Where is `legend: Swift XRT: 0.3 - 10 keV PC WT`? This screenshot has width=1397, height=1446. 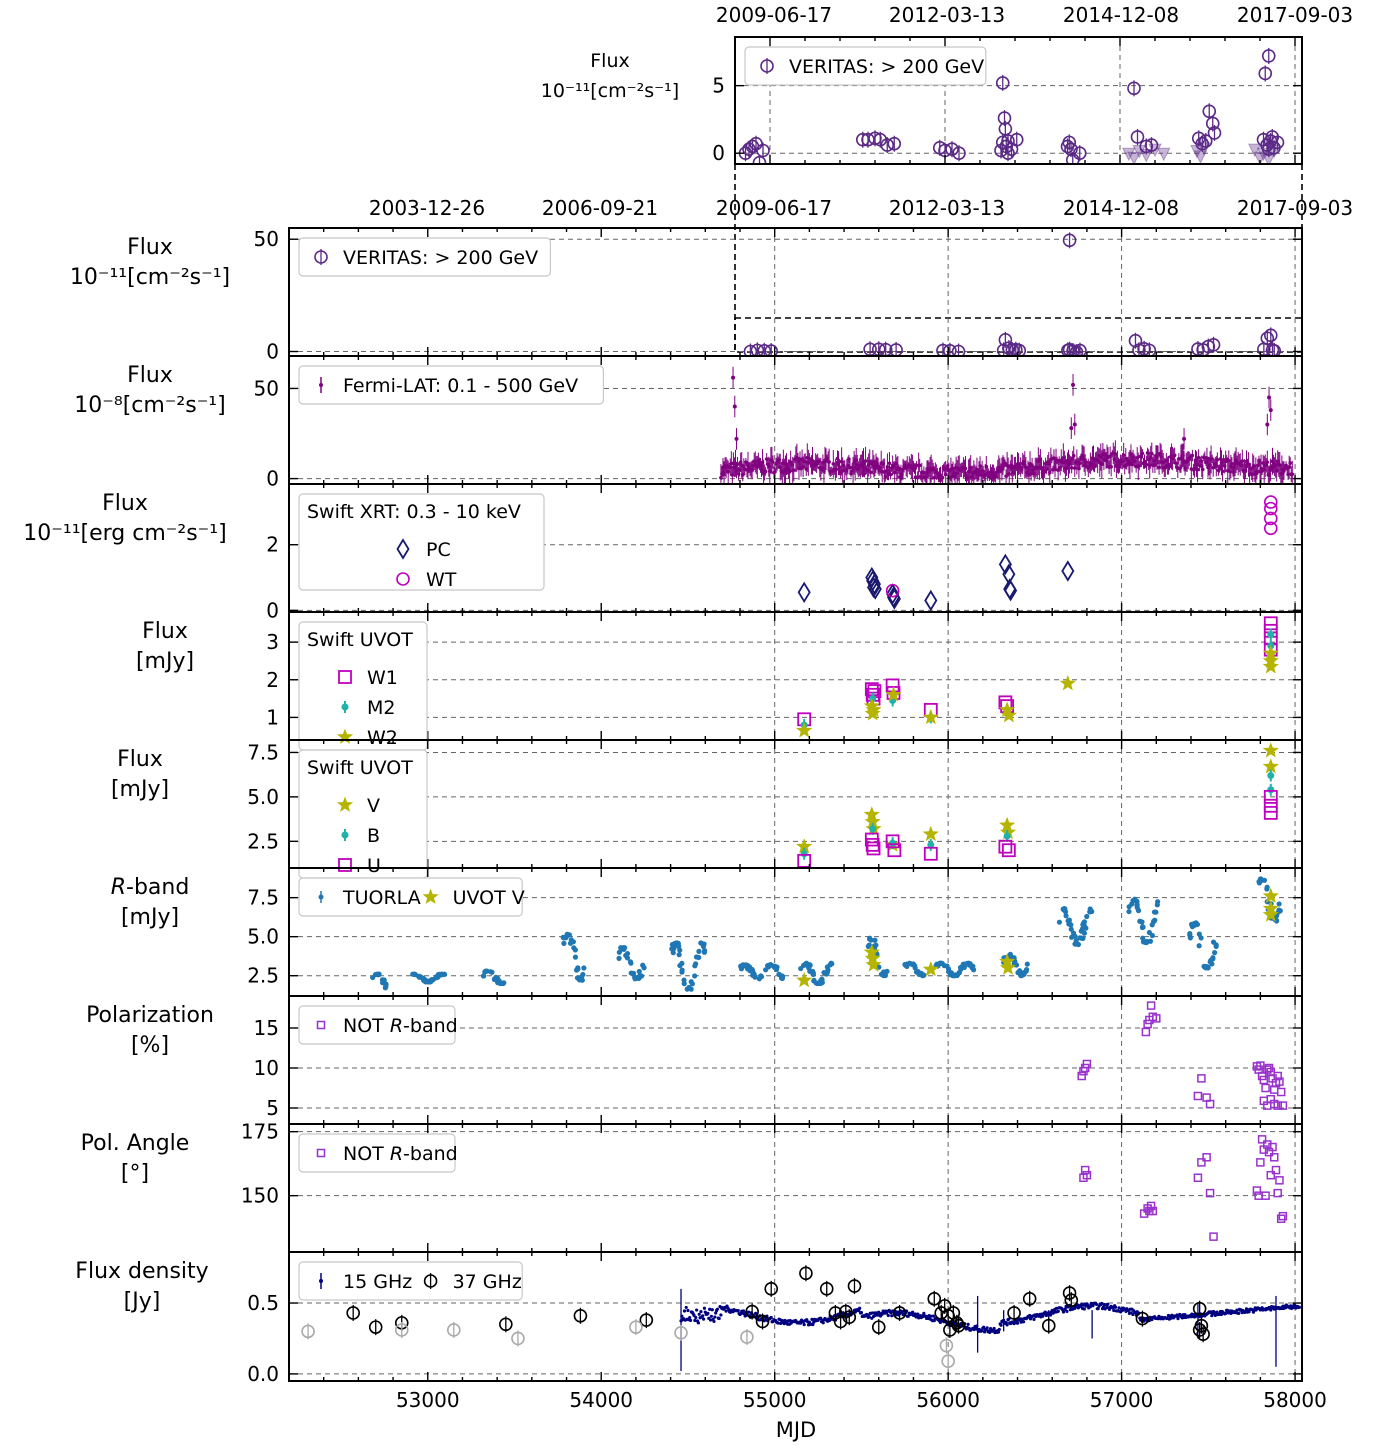
legend: Swift XRT: 0.3 - 10 keV PC WT is located at coordinates (421, 542).